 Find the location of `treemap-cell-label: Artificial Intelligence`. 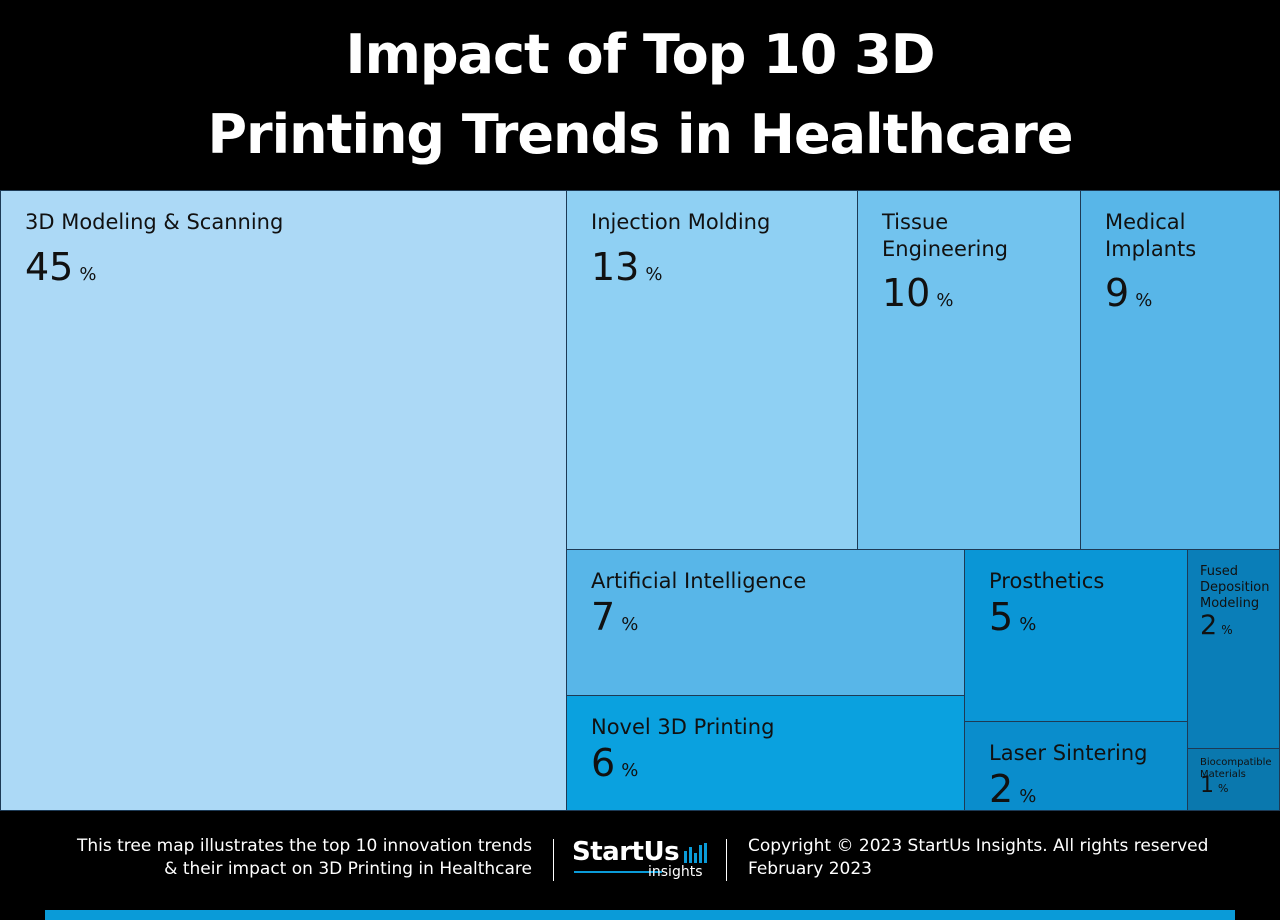

treemap-cell-label: Artificial Intelligence is located at coordinates (699, 581).